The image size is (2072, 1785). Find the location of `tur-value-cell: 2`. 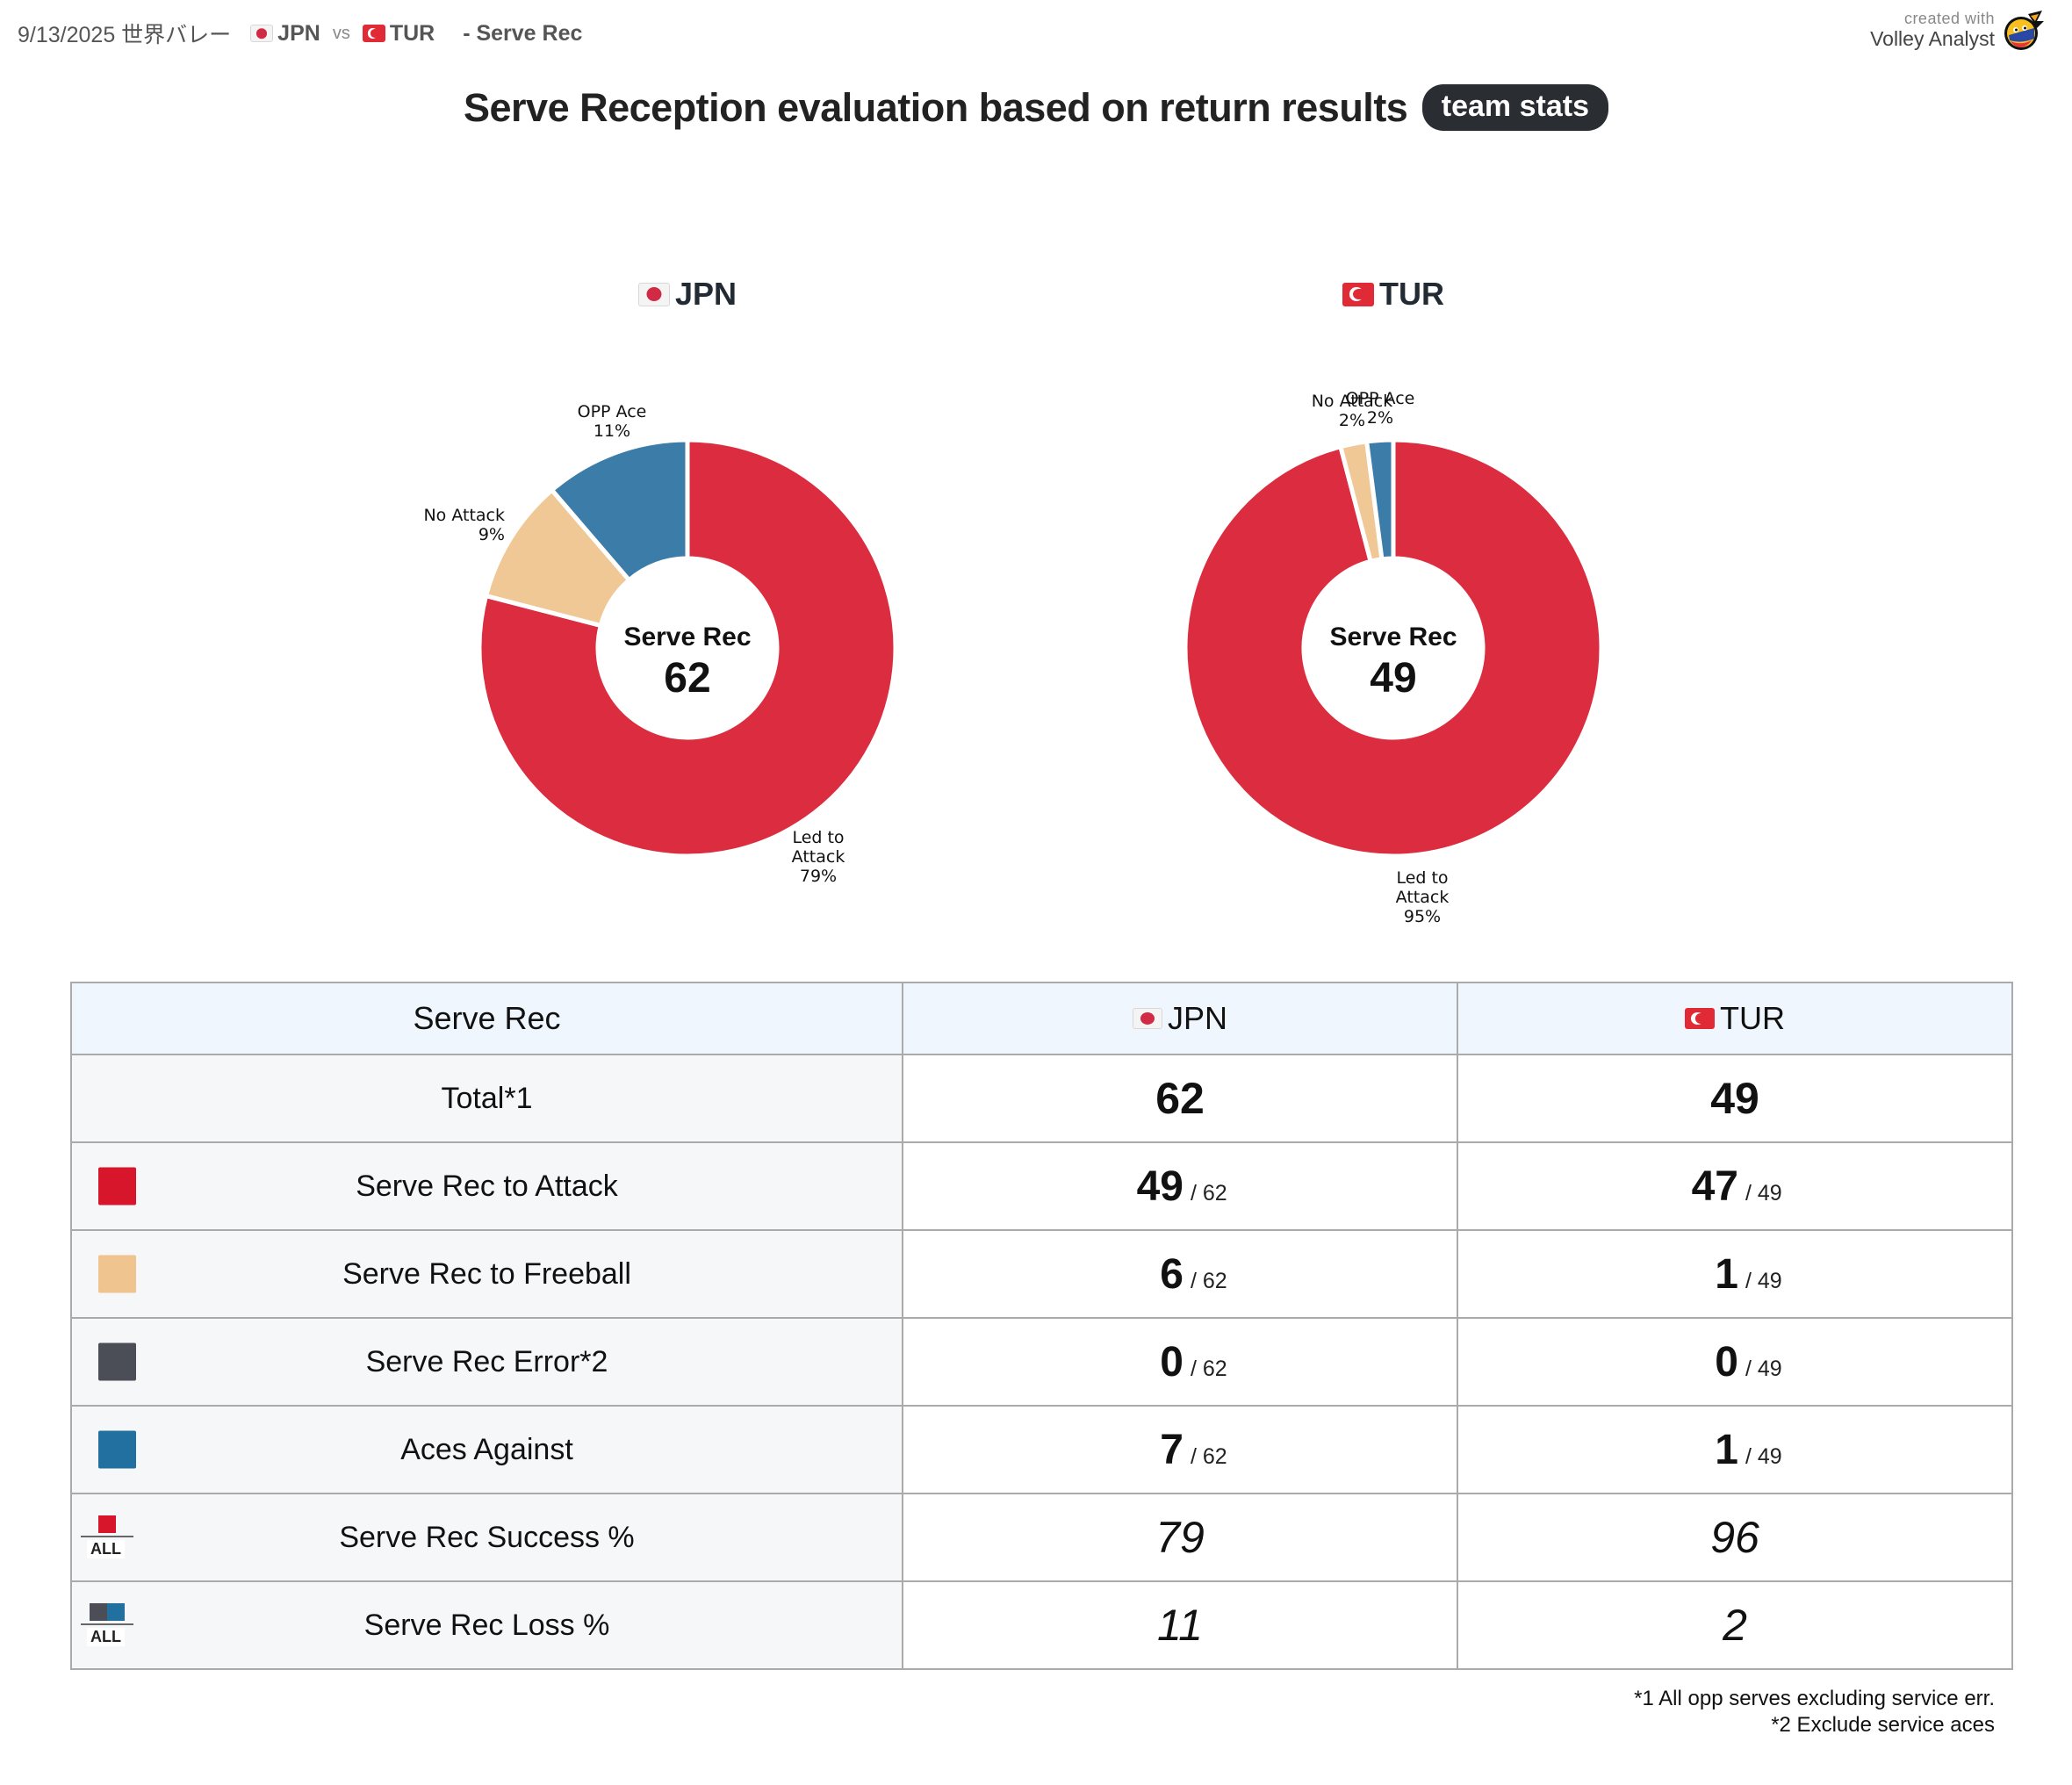

tur-value-cell: 2 is located at coordinates (1735, 1625).